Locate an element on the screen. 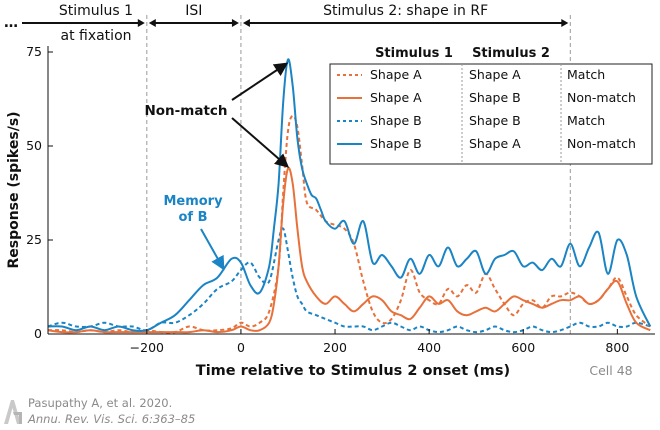 The width and height of the screenshot is (660, 430). epoch-label-stimulus1: Stimulus 1 is located at coordinates (96, 11).